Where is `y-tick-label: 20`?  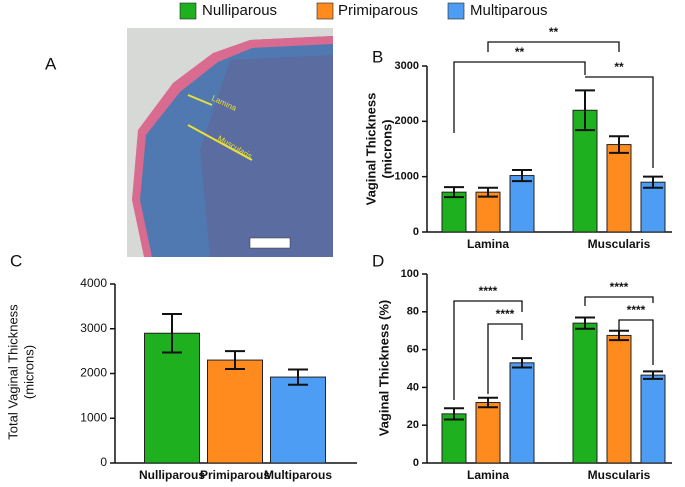
y-tick-label: 20 is located at coordinates (413, 425).